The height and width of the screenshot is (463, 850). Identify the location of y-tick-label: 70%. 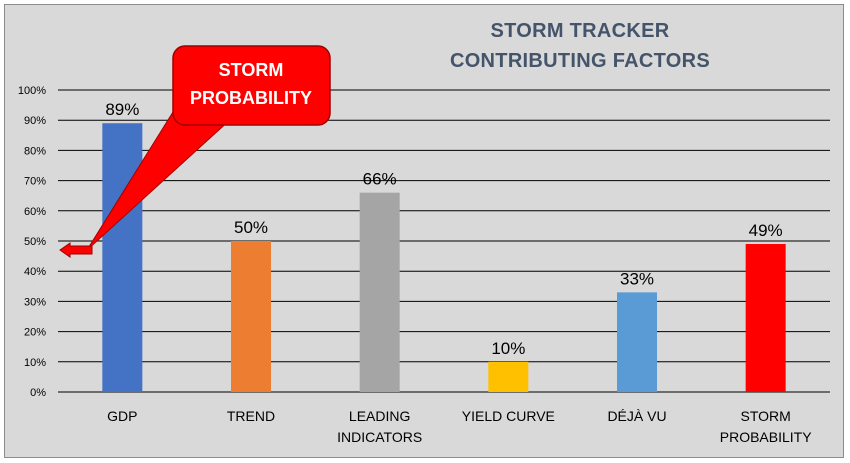
(35, 182).